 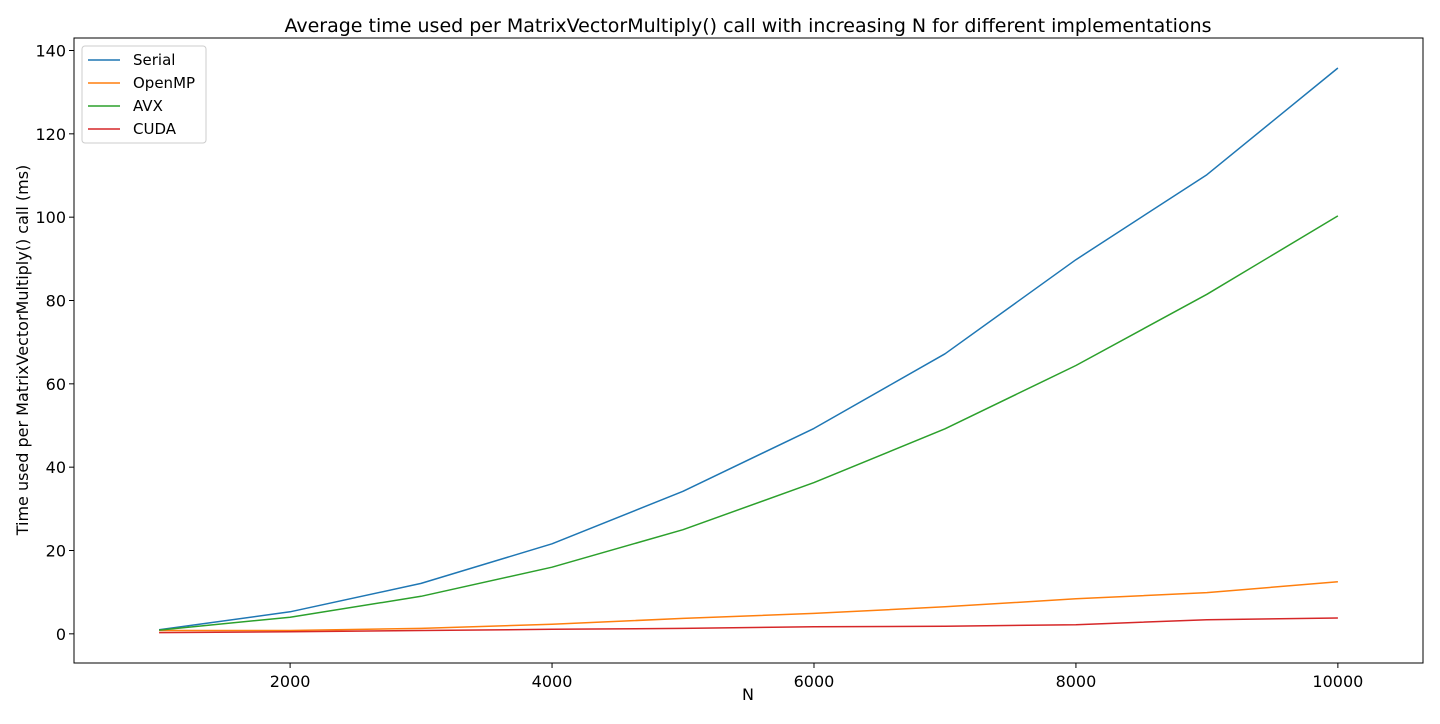 I want to click on y-tick-label: 80, so click(x=56, y=301).